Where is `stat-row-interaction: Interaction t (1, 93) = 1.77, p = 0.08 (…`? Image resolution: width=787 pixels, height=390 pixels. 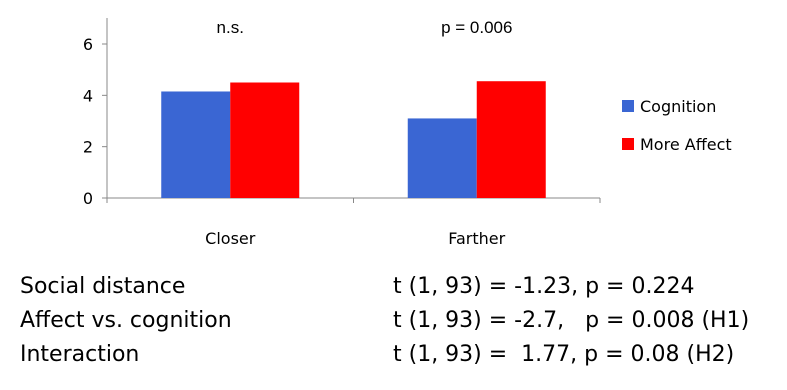
stat-row-interaction: Interaction t (1, 93) = 1.77, p = 0.08 (… is located at coordinates (393, 355).